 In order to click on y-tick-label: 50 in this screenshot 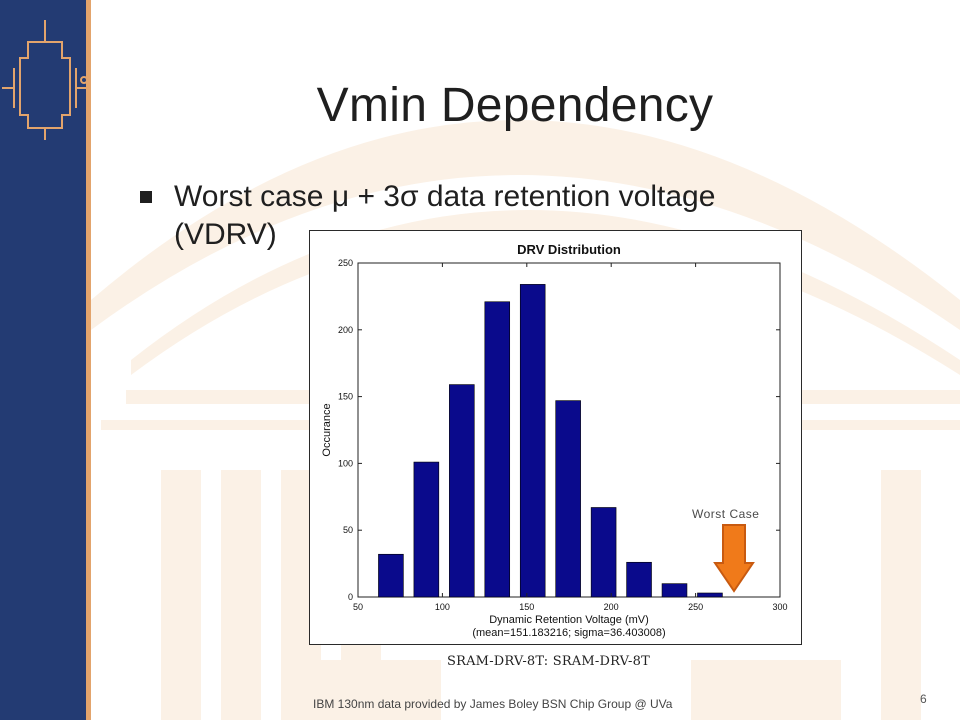, I will do `click(348, 530)`.